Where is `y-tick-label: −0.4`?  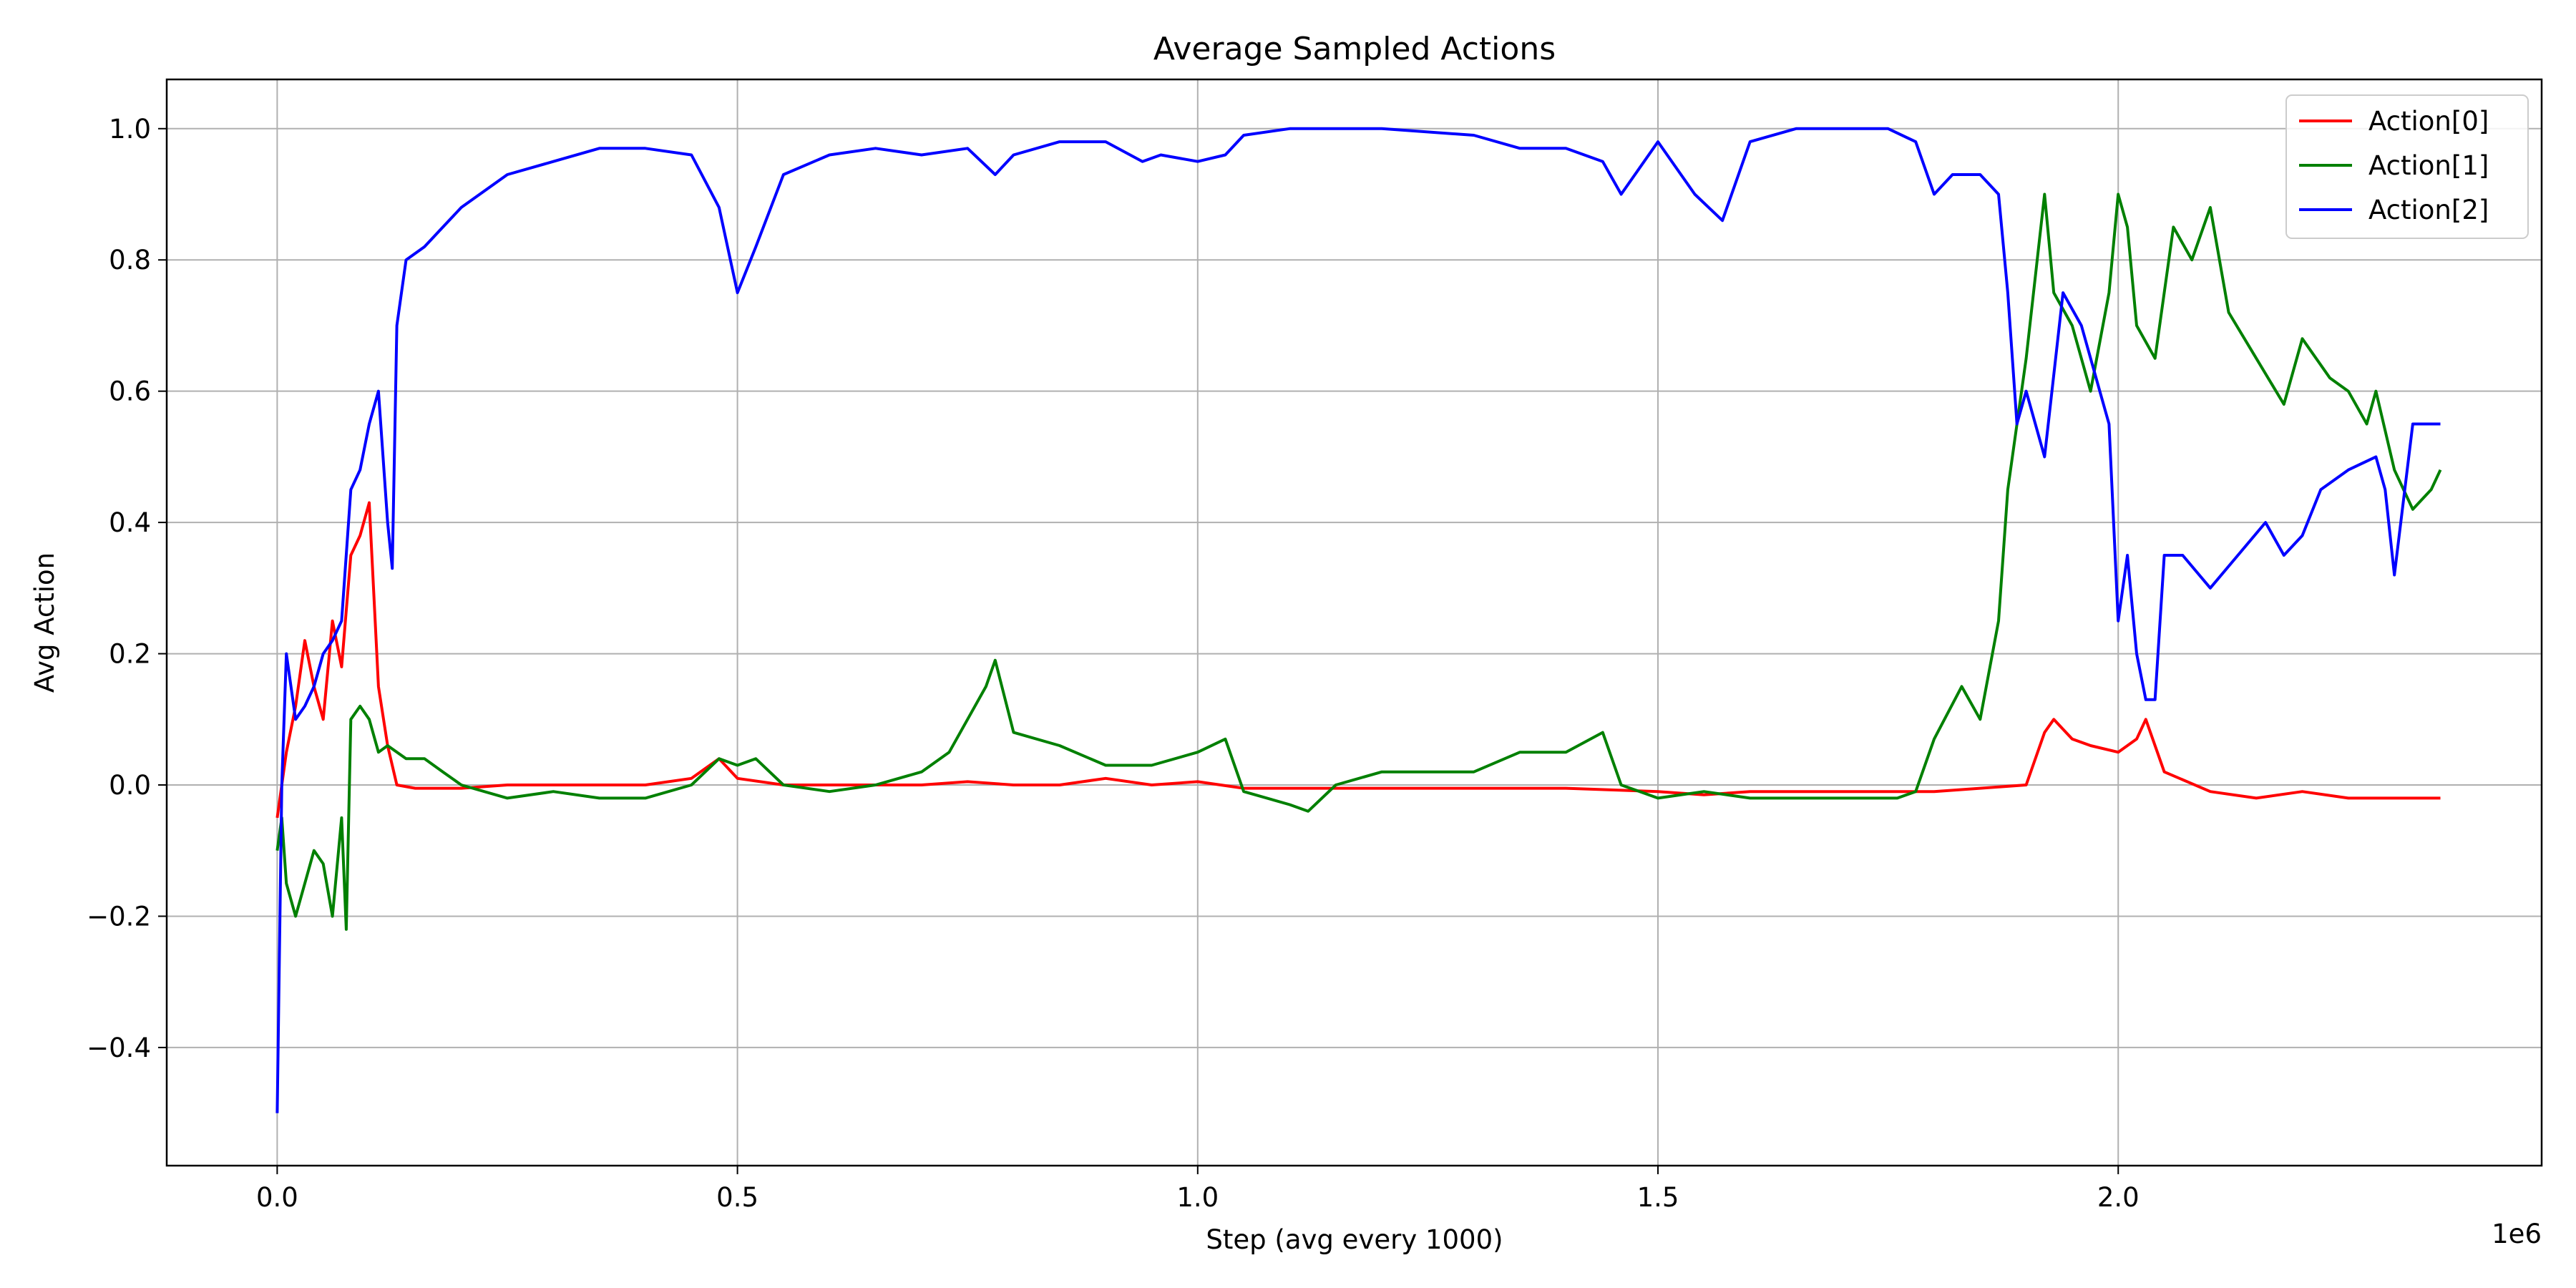 y-tick-label: −0.4 is located at coordinates (119, 1048).